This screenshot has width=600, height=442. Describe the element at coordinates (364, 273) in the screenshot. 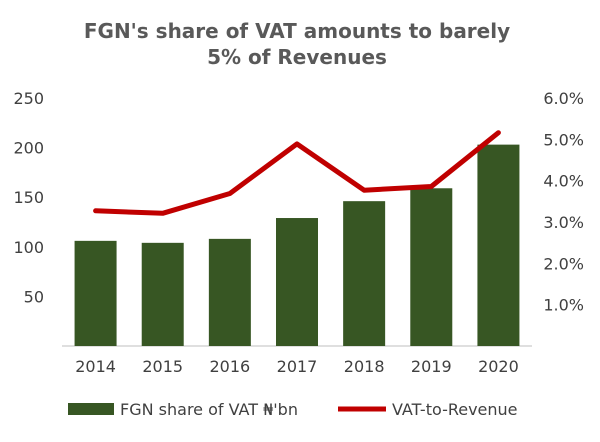

I see `bar-2018` at that location.